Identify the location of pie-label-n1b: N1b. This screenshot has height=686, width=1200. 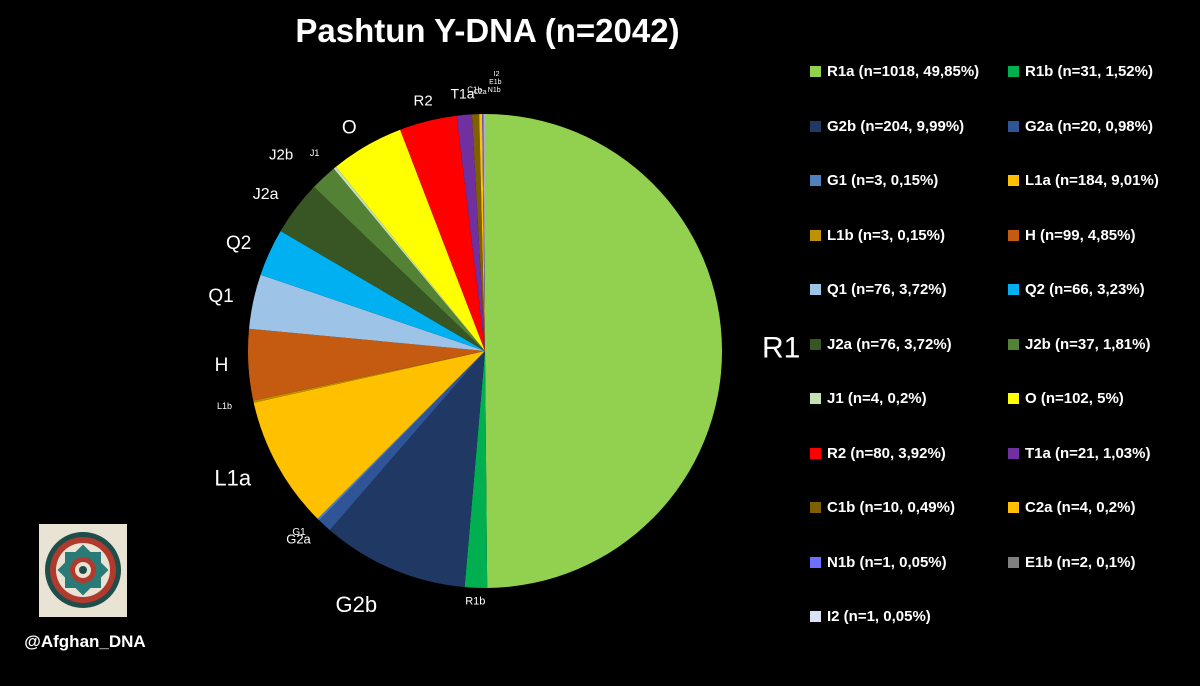
(494, 90).